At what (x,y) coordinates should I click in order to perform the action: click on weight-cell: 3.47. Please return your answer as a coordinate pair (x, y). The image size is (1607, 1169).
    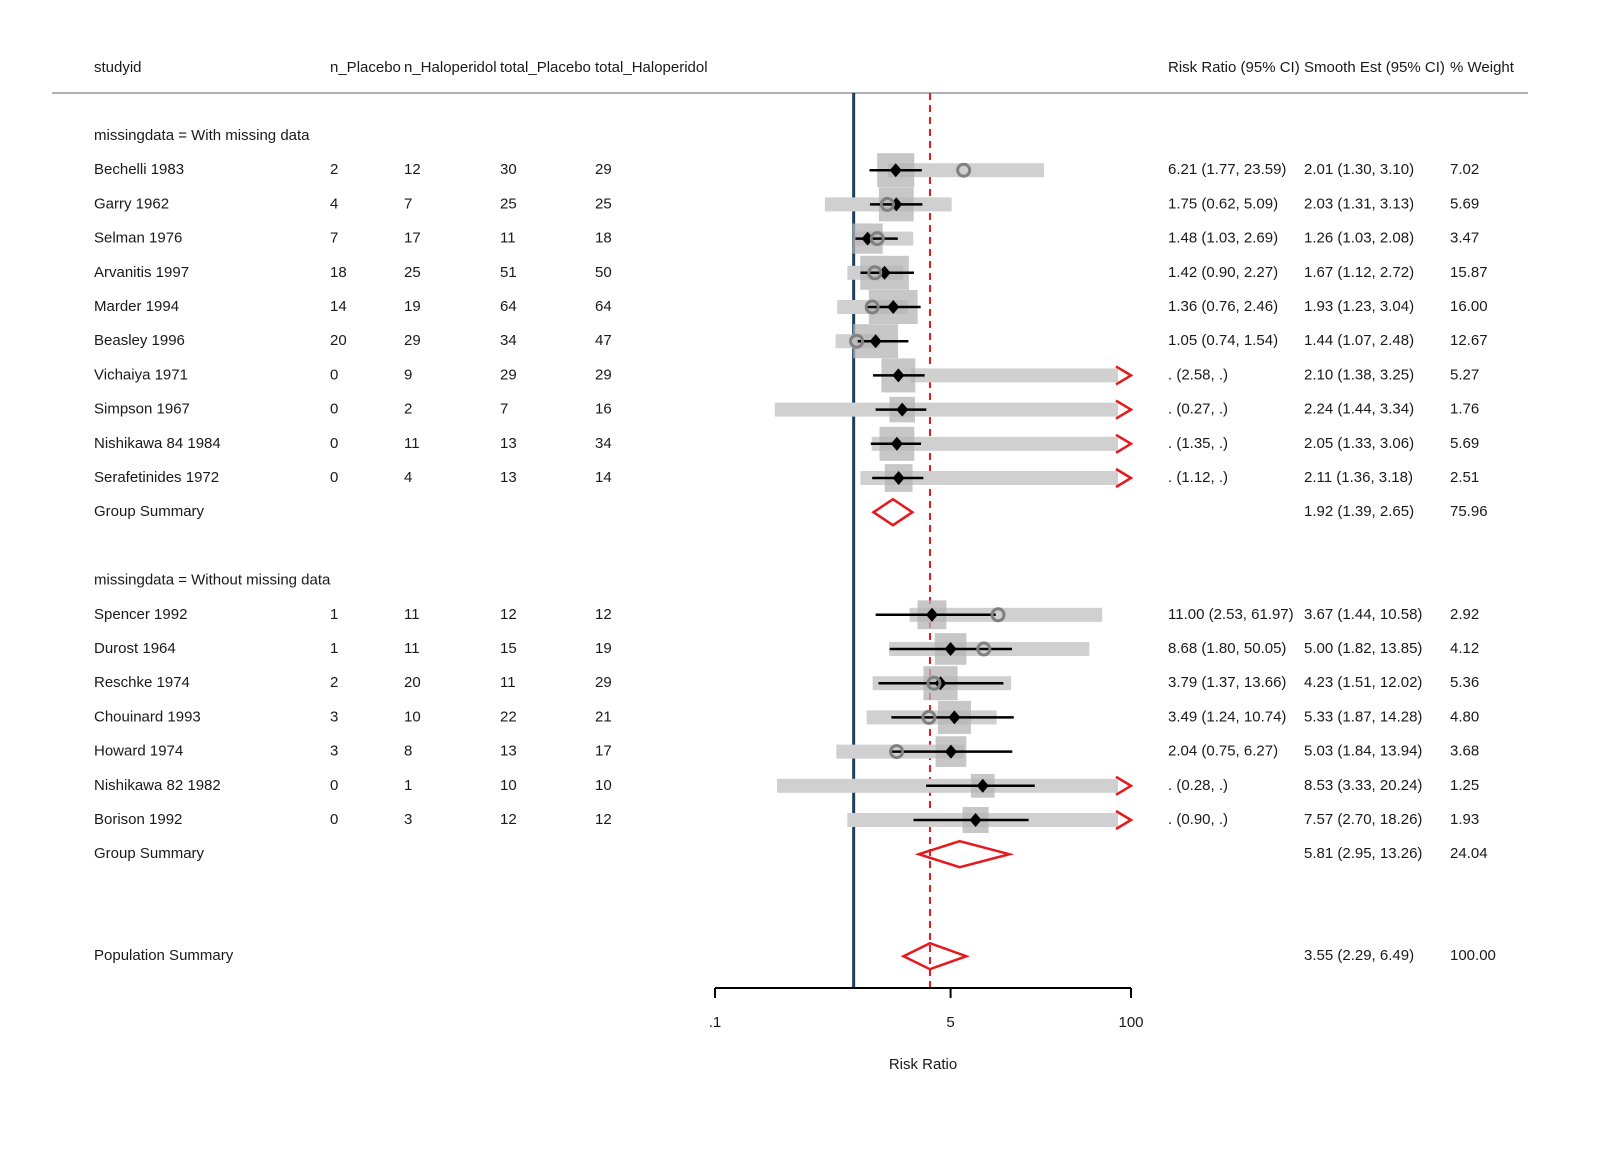
    Looking at the image, I should click on (1464, 238).